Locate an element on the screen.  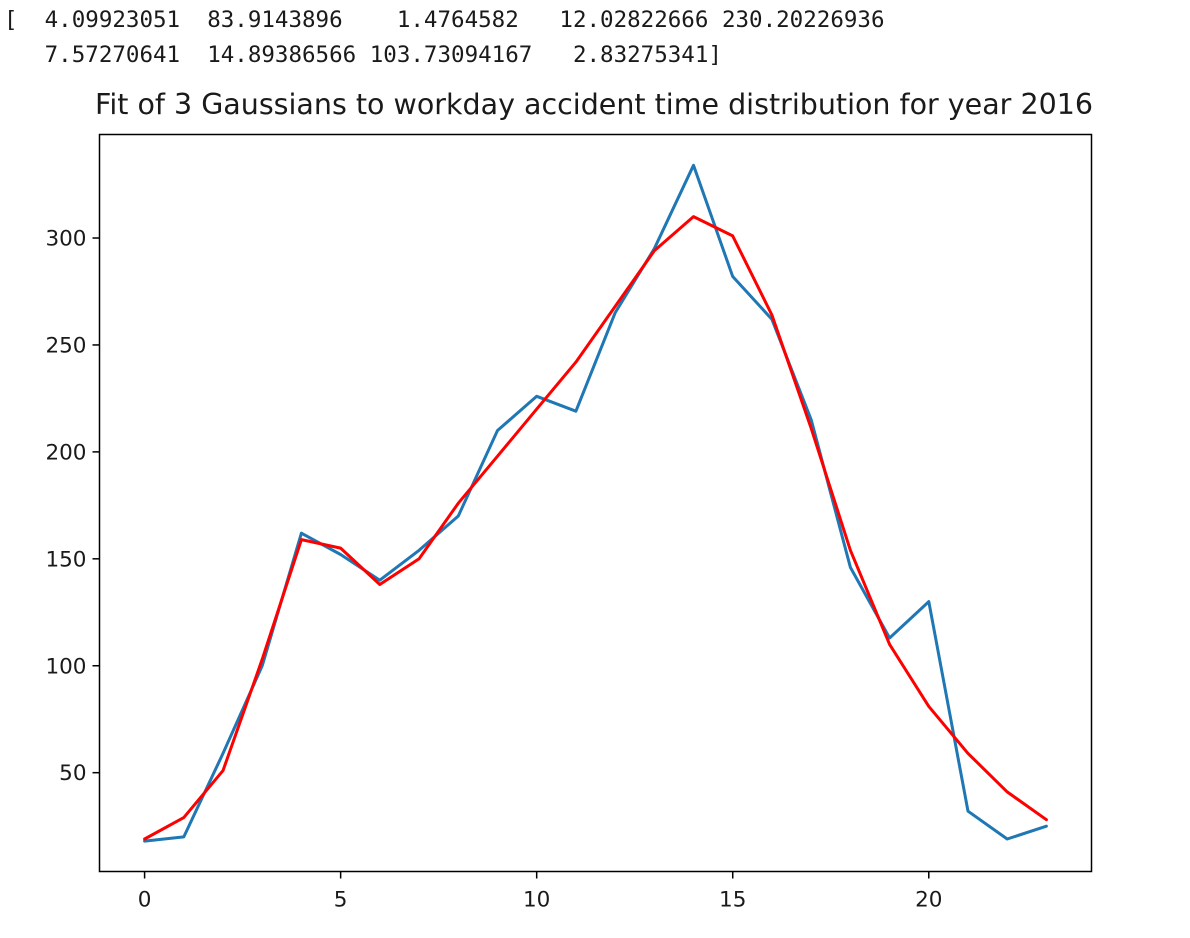
y-tick-label: 250 is located at coordinates (65, 345).